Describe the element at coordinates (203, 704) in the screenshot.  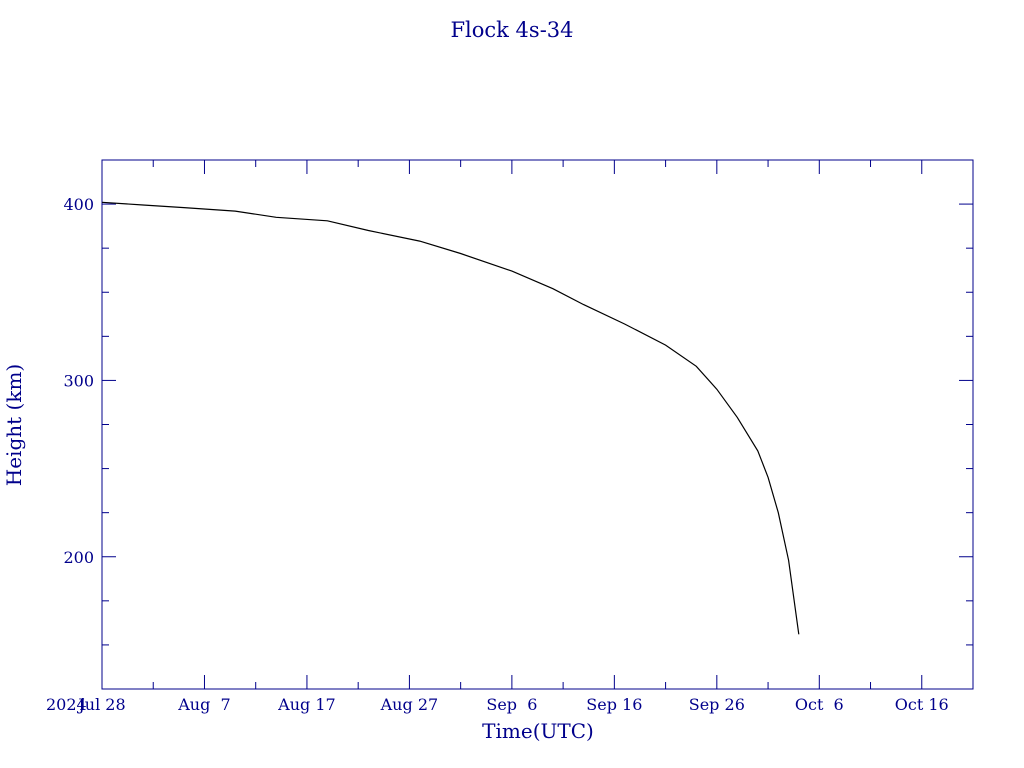
I see `x-tick-label: Aug 7` at that location.